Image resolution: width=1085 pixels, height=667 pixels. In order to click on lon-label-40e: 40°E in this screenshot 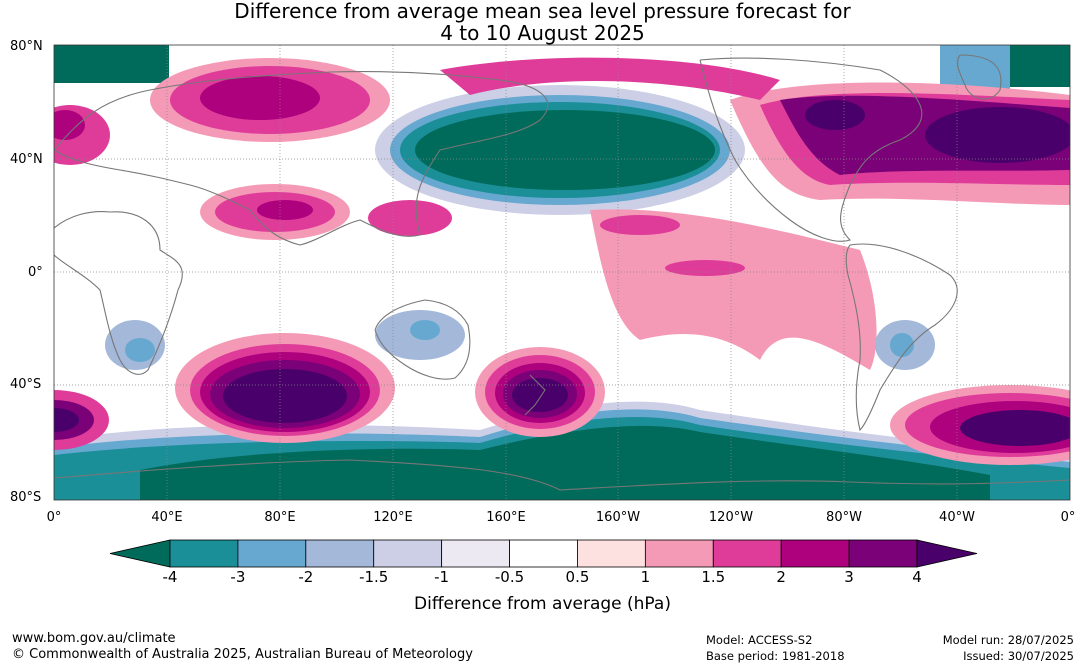, I will do `click(167, 517)`.